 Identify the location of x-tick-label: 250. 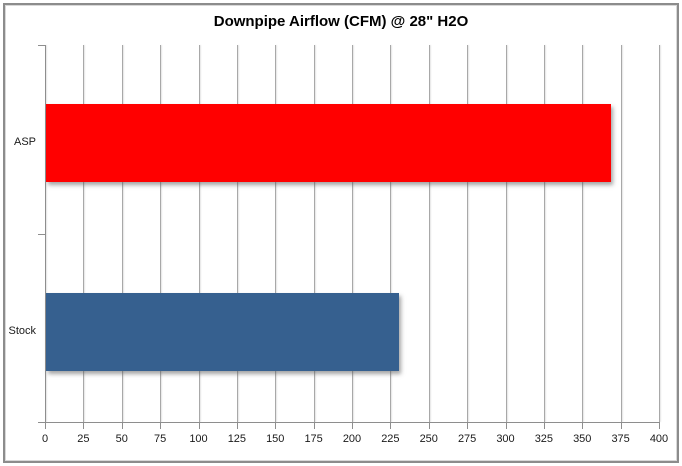
(428, 439).